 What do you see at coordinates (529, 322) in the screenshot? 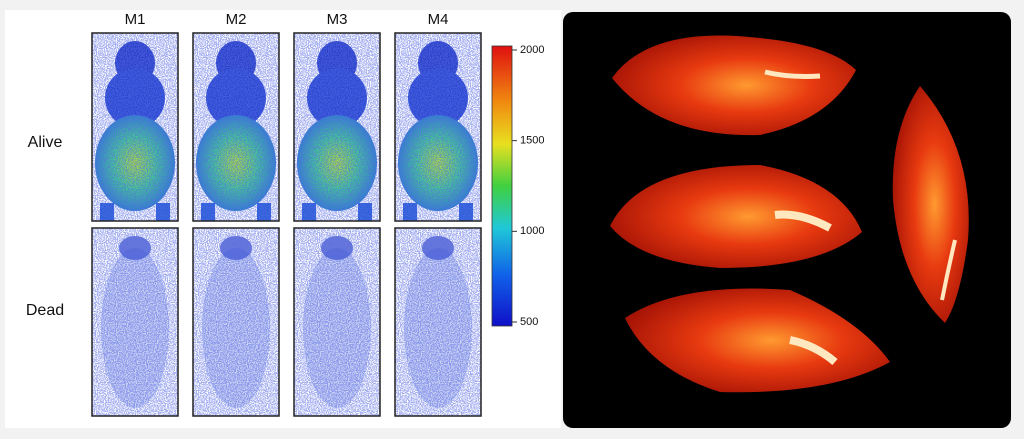
I see `tick-label: 500` at bounding box center [529, 322].